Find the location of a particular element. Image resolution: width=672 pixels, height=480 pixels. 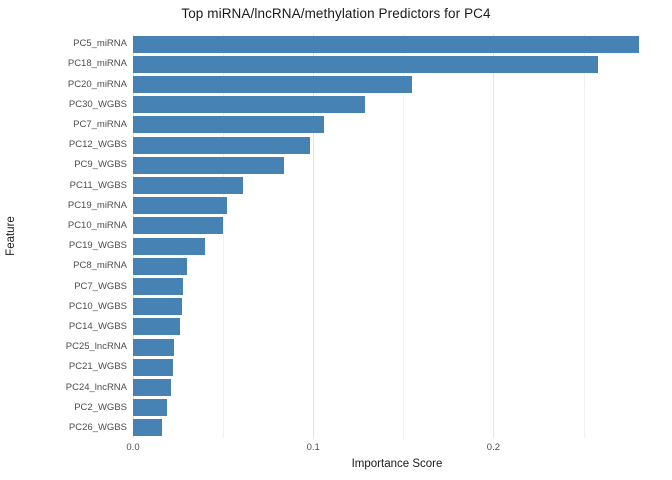

category-label: PC26_WGBS is located at coordinates (97, 427).